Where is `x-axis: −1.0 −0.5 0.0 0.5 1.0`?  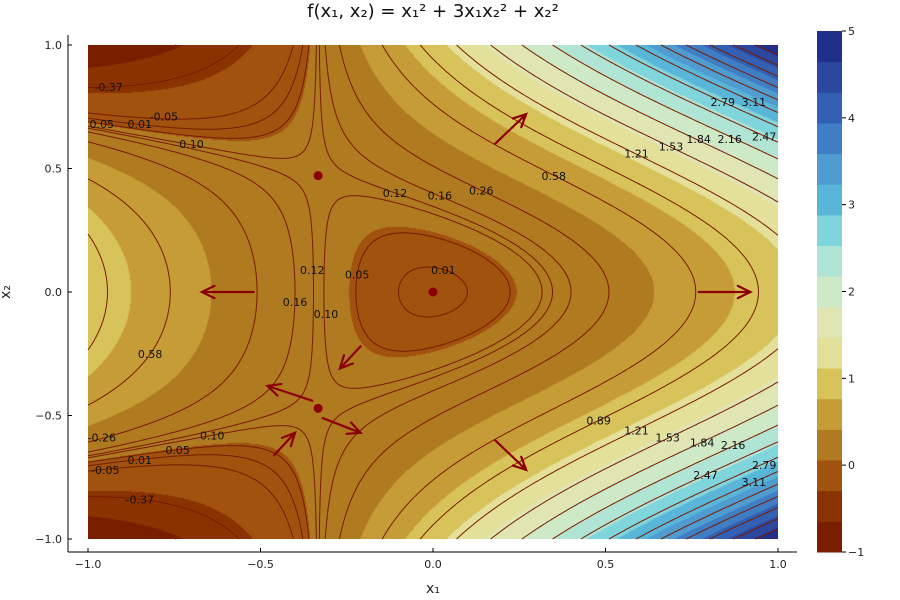 x-axis: −1.0 −0.5 0.0 0.5 1.0 is located at coordinates (432, 559).